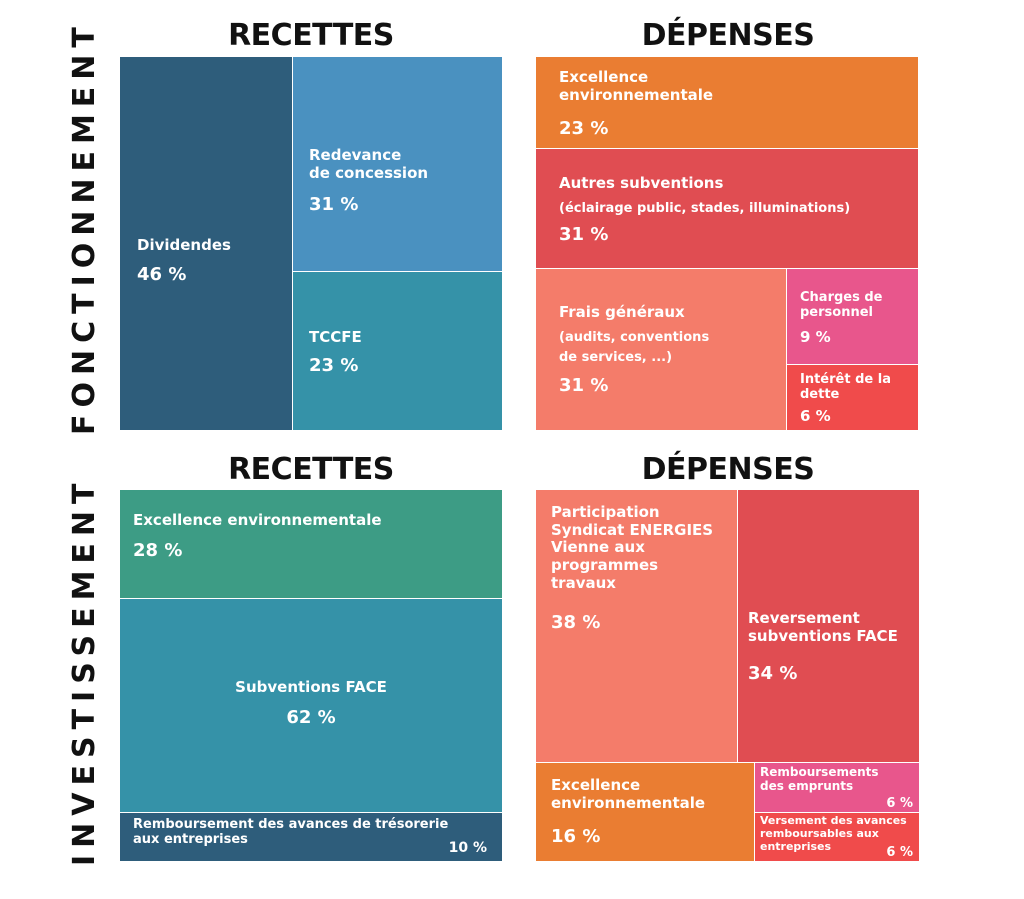 This screenshot has height=899, width=1024. I want to click on tile-value: 28 %, so click(158, 550).